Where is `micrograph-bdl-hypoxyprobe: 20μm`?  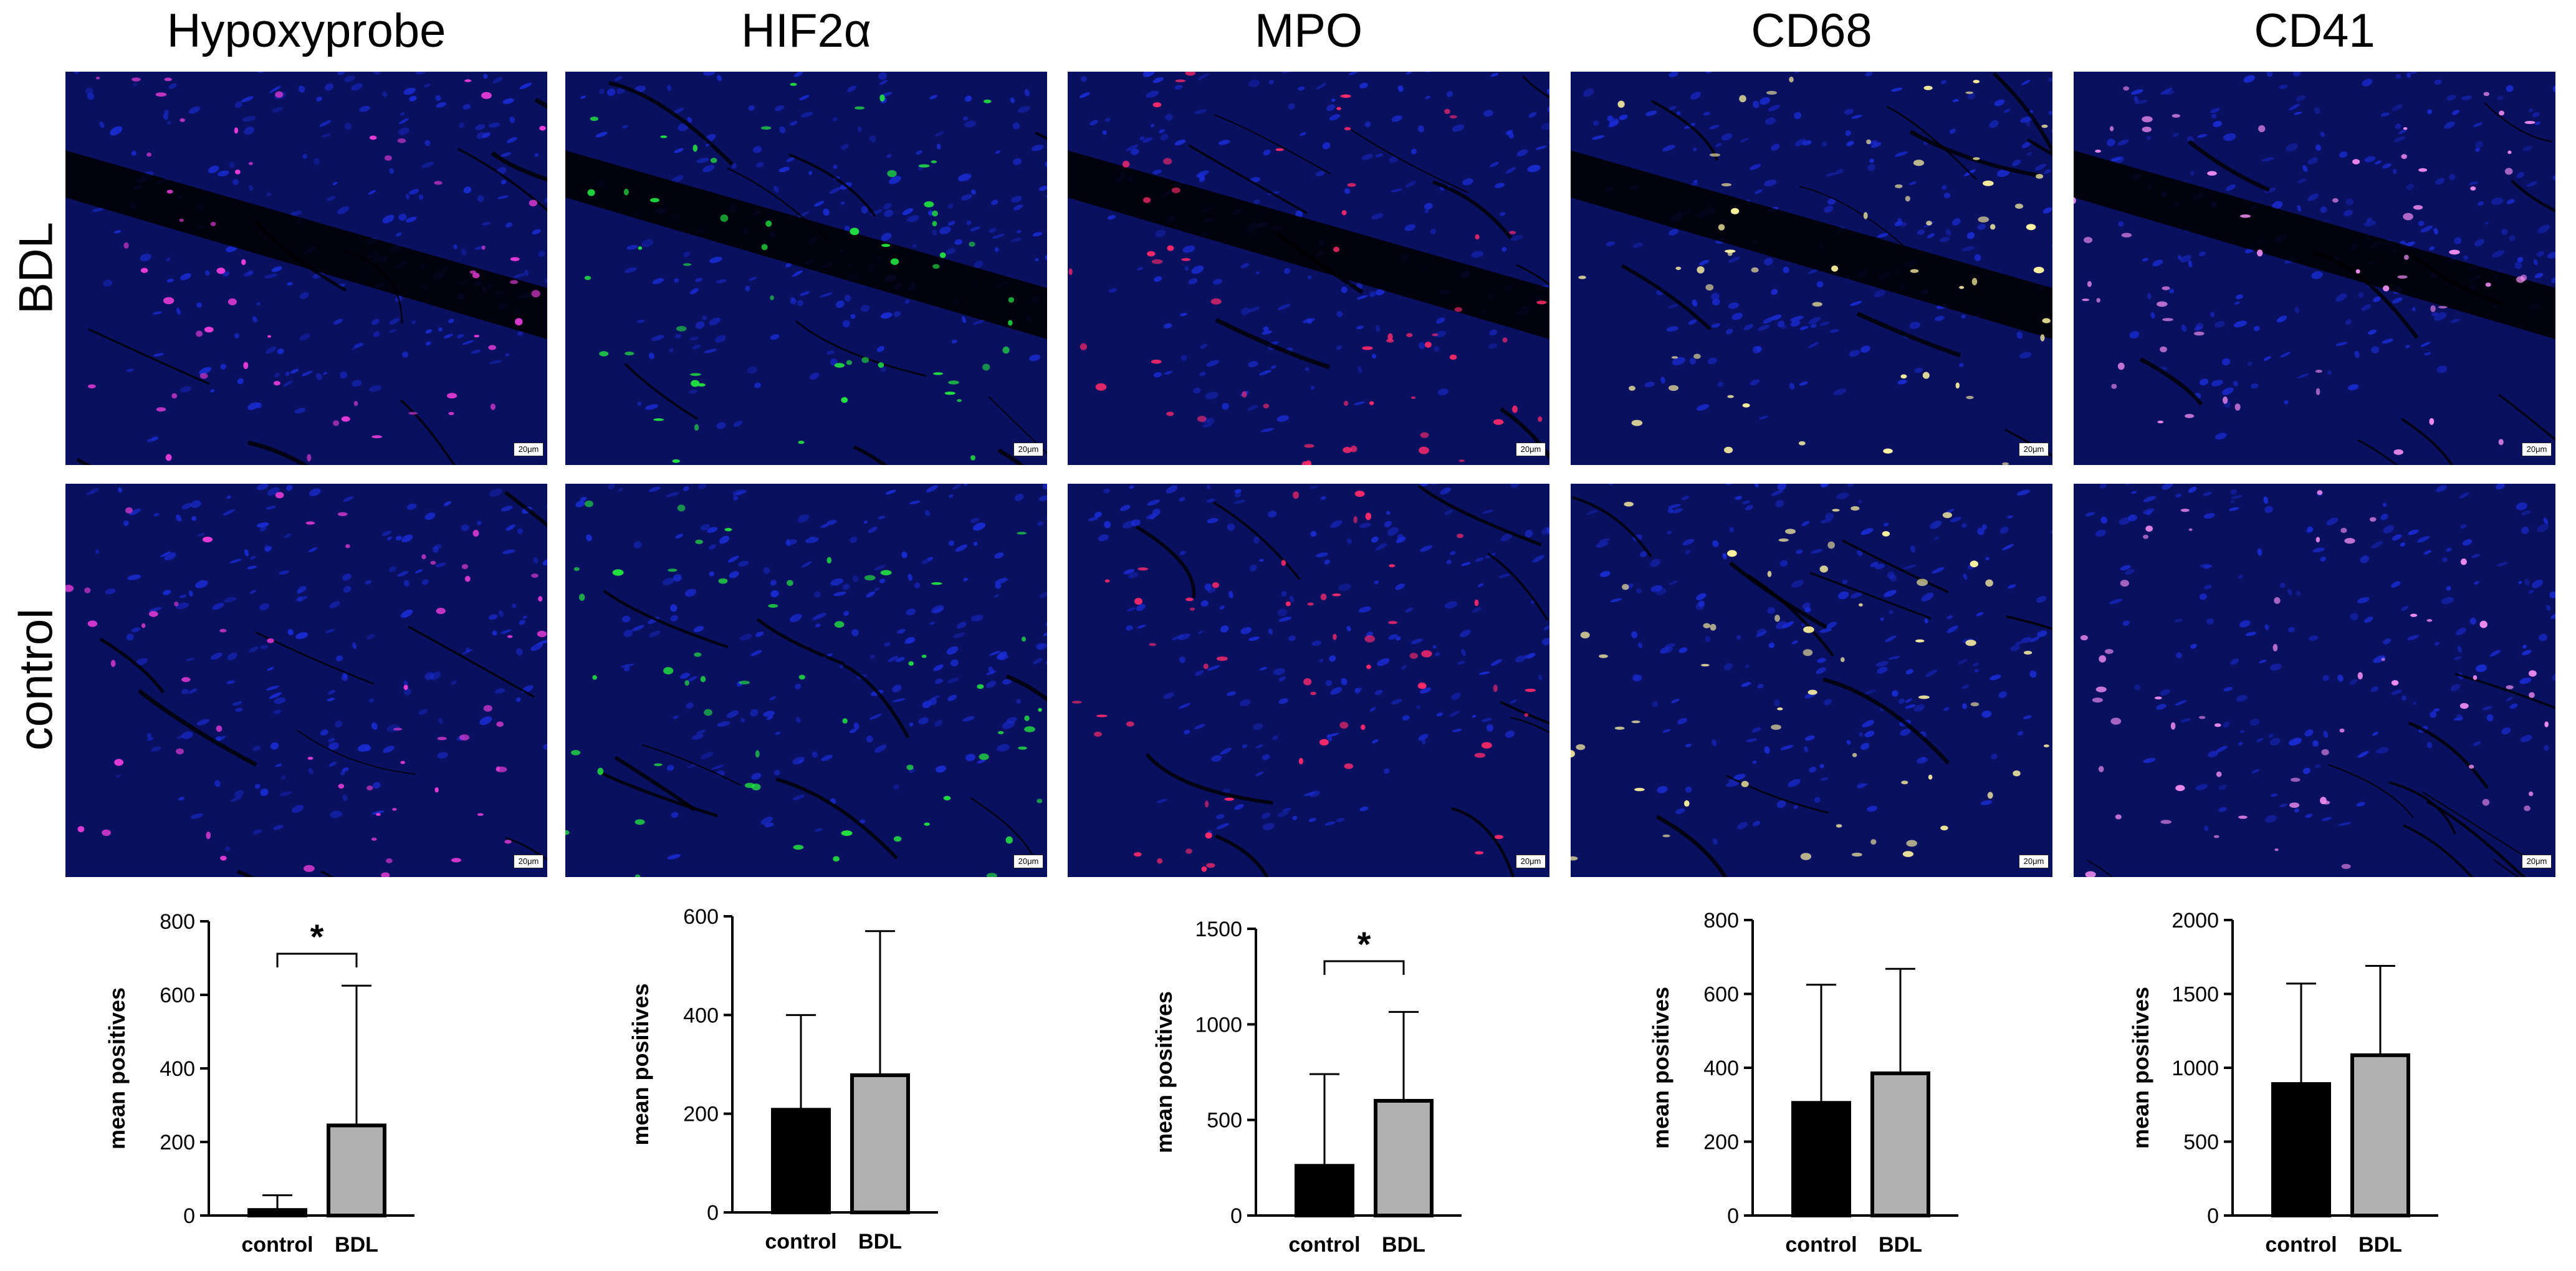 micrograph-bdl-hypoxyprobe: 20μm is located at coordinates (306, 268).